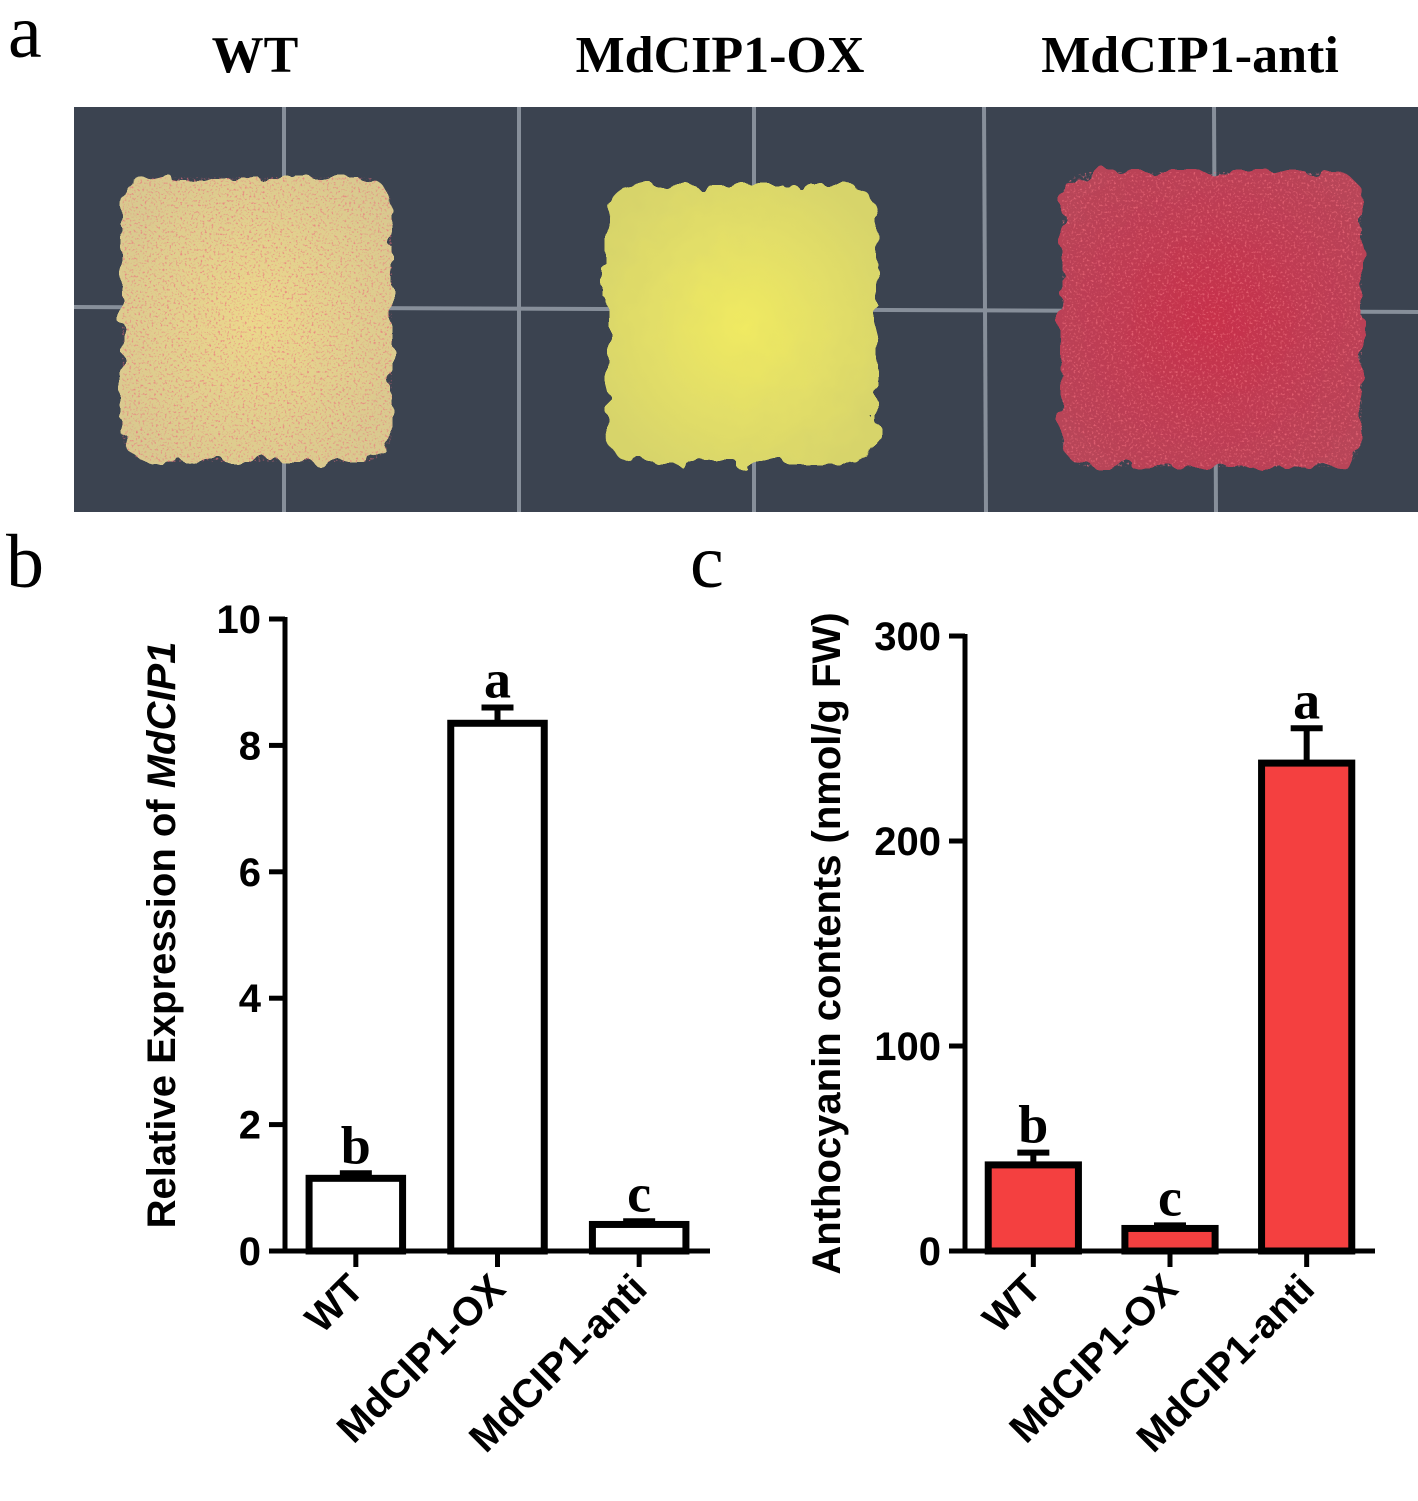  Describe the element at coordinates (907, 842) in the screenshot. I see `y-tick-label: 200` at that location.